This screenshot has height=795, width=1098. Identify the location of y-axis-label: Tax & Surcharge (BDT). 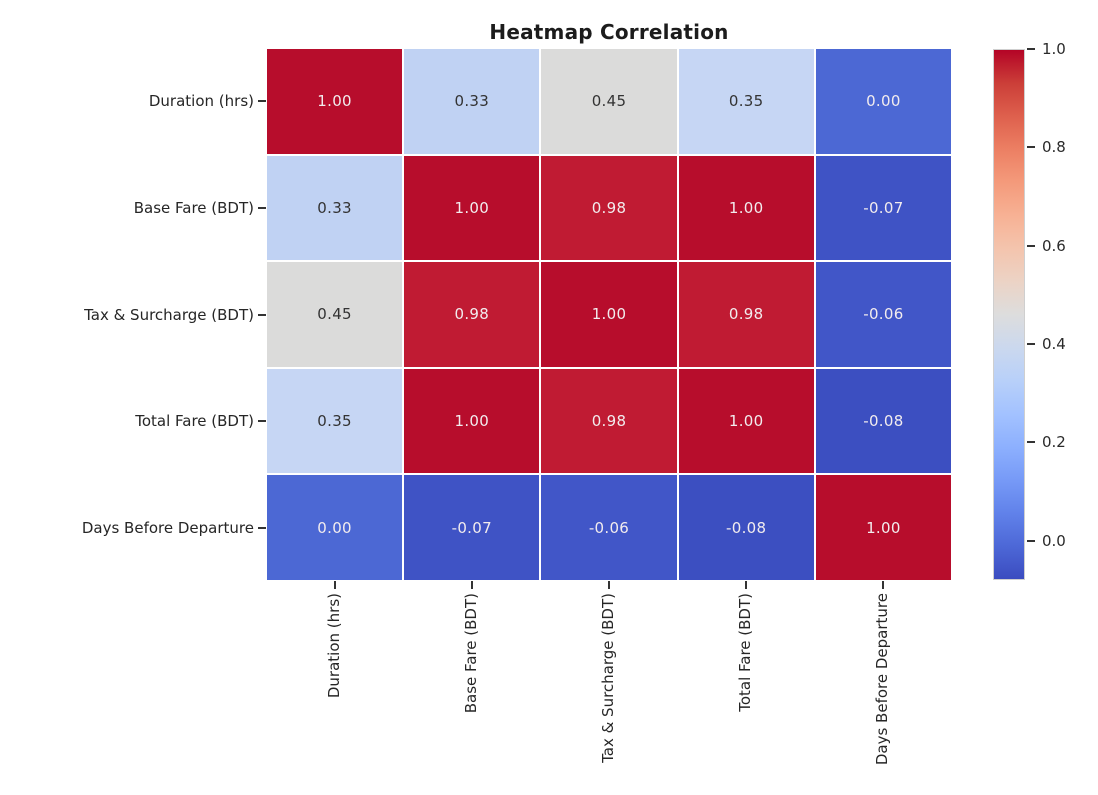
(169, 314).